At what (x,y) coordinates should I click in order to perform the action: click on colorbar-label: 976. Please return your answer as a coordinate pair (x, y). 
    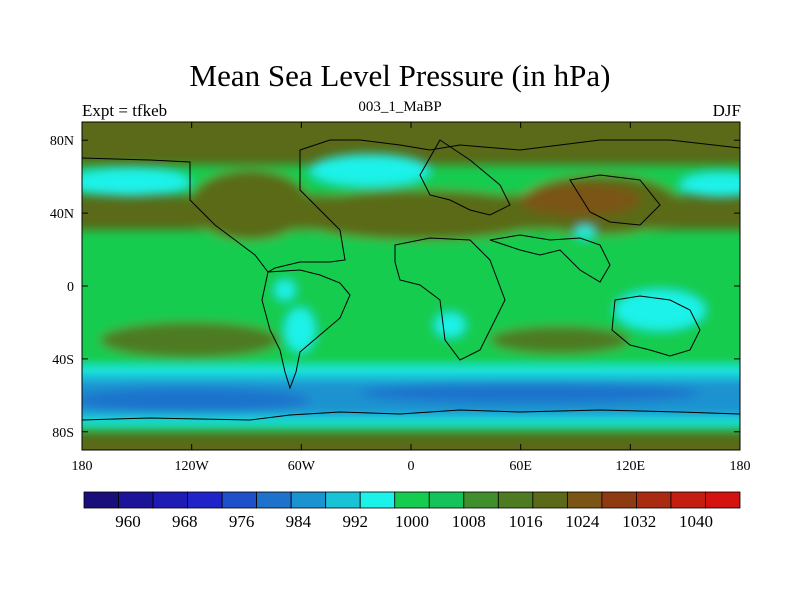
    Looking at the image, I should click on (242, 521).